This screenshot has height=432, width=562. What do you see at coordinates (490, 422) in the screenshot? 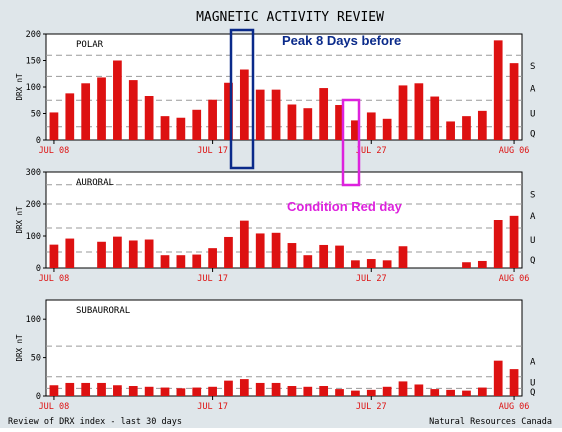
I see `footer-right: Natural Resources Canada` at bounding box center [490, 422].